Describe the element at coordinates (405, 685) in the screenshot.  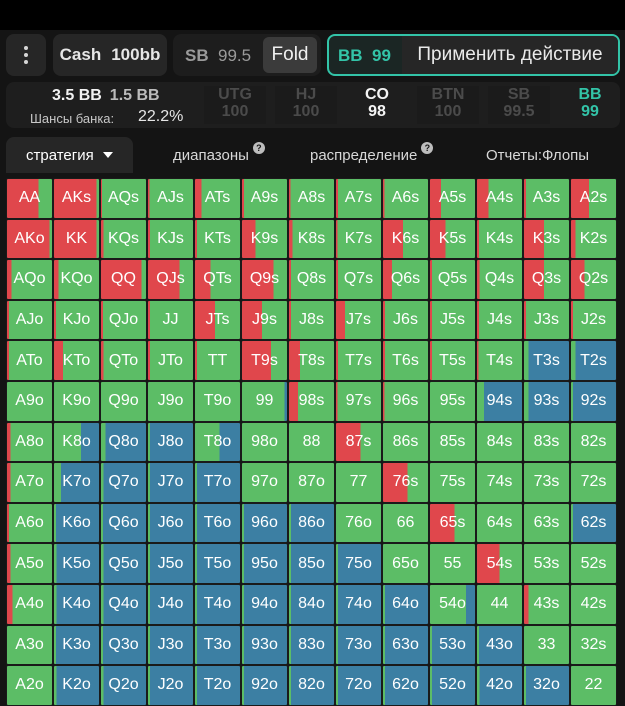
I see `hand-cell: 62o` at that location.